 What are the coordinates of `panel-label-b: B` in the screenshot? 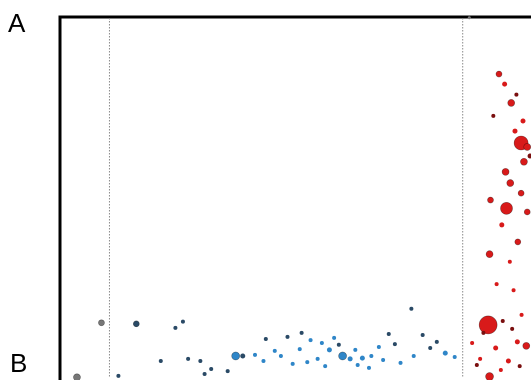 It's located at (19, 363).